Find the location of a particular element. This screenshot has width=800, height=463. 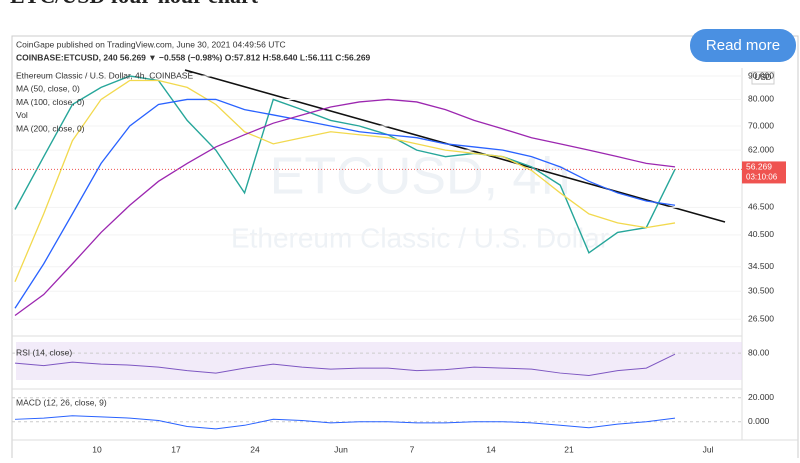

y-tick-label: 40.500 is located at coordinates (761, 234).